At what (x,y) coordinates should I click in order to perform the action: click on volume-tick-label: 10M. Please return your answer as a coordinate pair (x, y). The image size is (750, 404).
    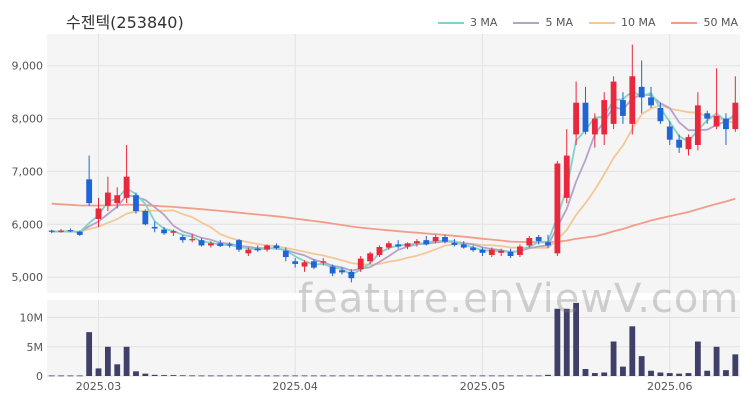
    Looking at the image, I should click on (32, 318).